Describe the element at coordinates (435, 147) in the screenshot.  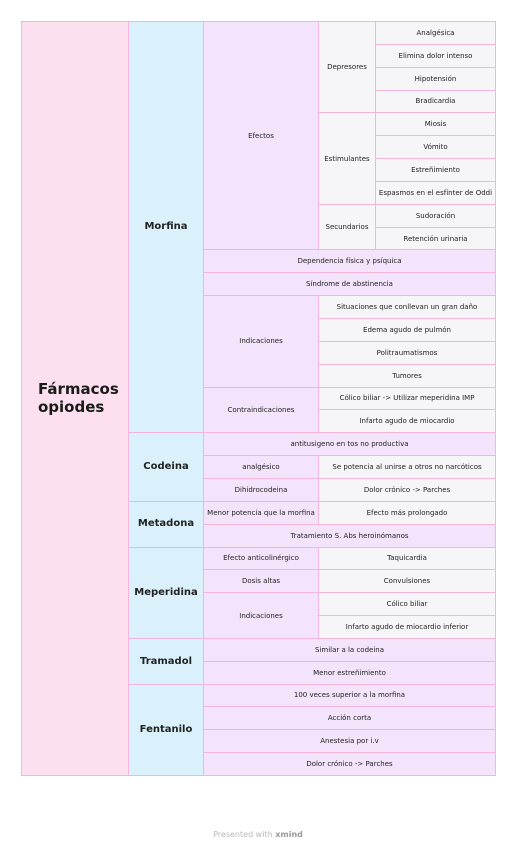
I see `detail: Vómito` at that location.